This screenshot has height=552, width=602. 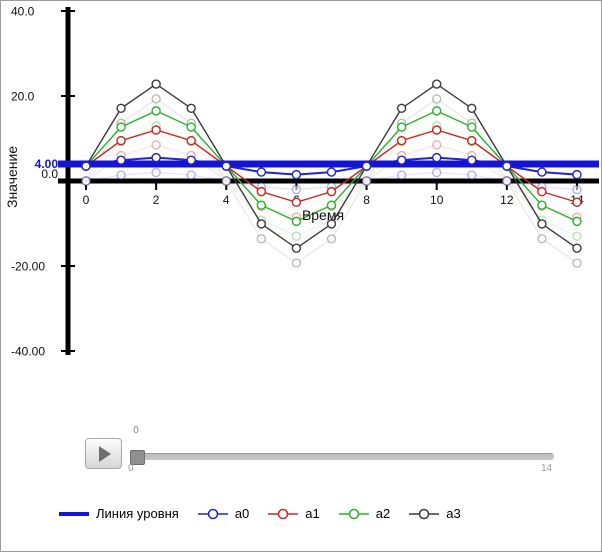 I want to click on legend-item-a2: a2, so click(x=363, y=513).